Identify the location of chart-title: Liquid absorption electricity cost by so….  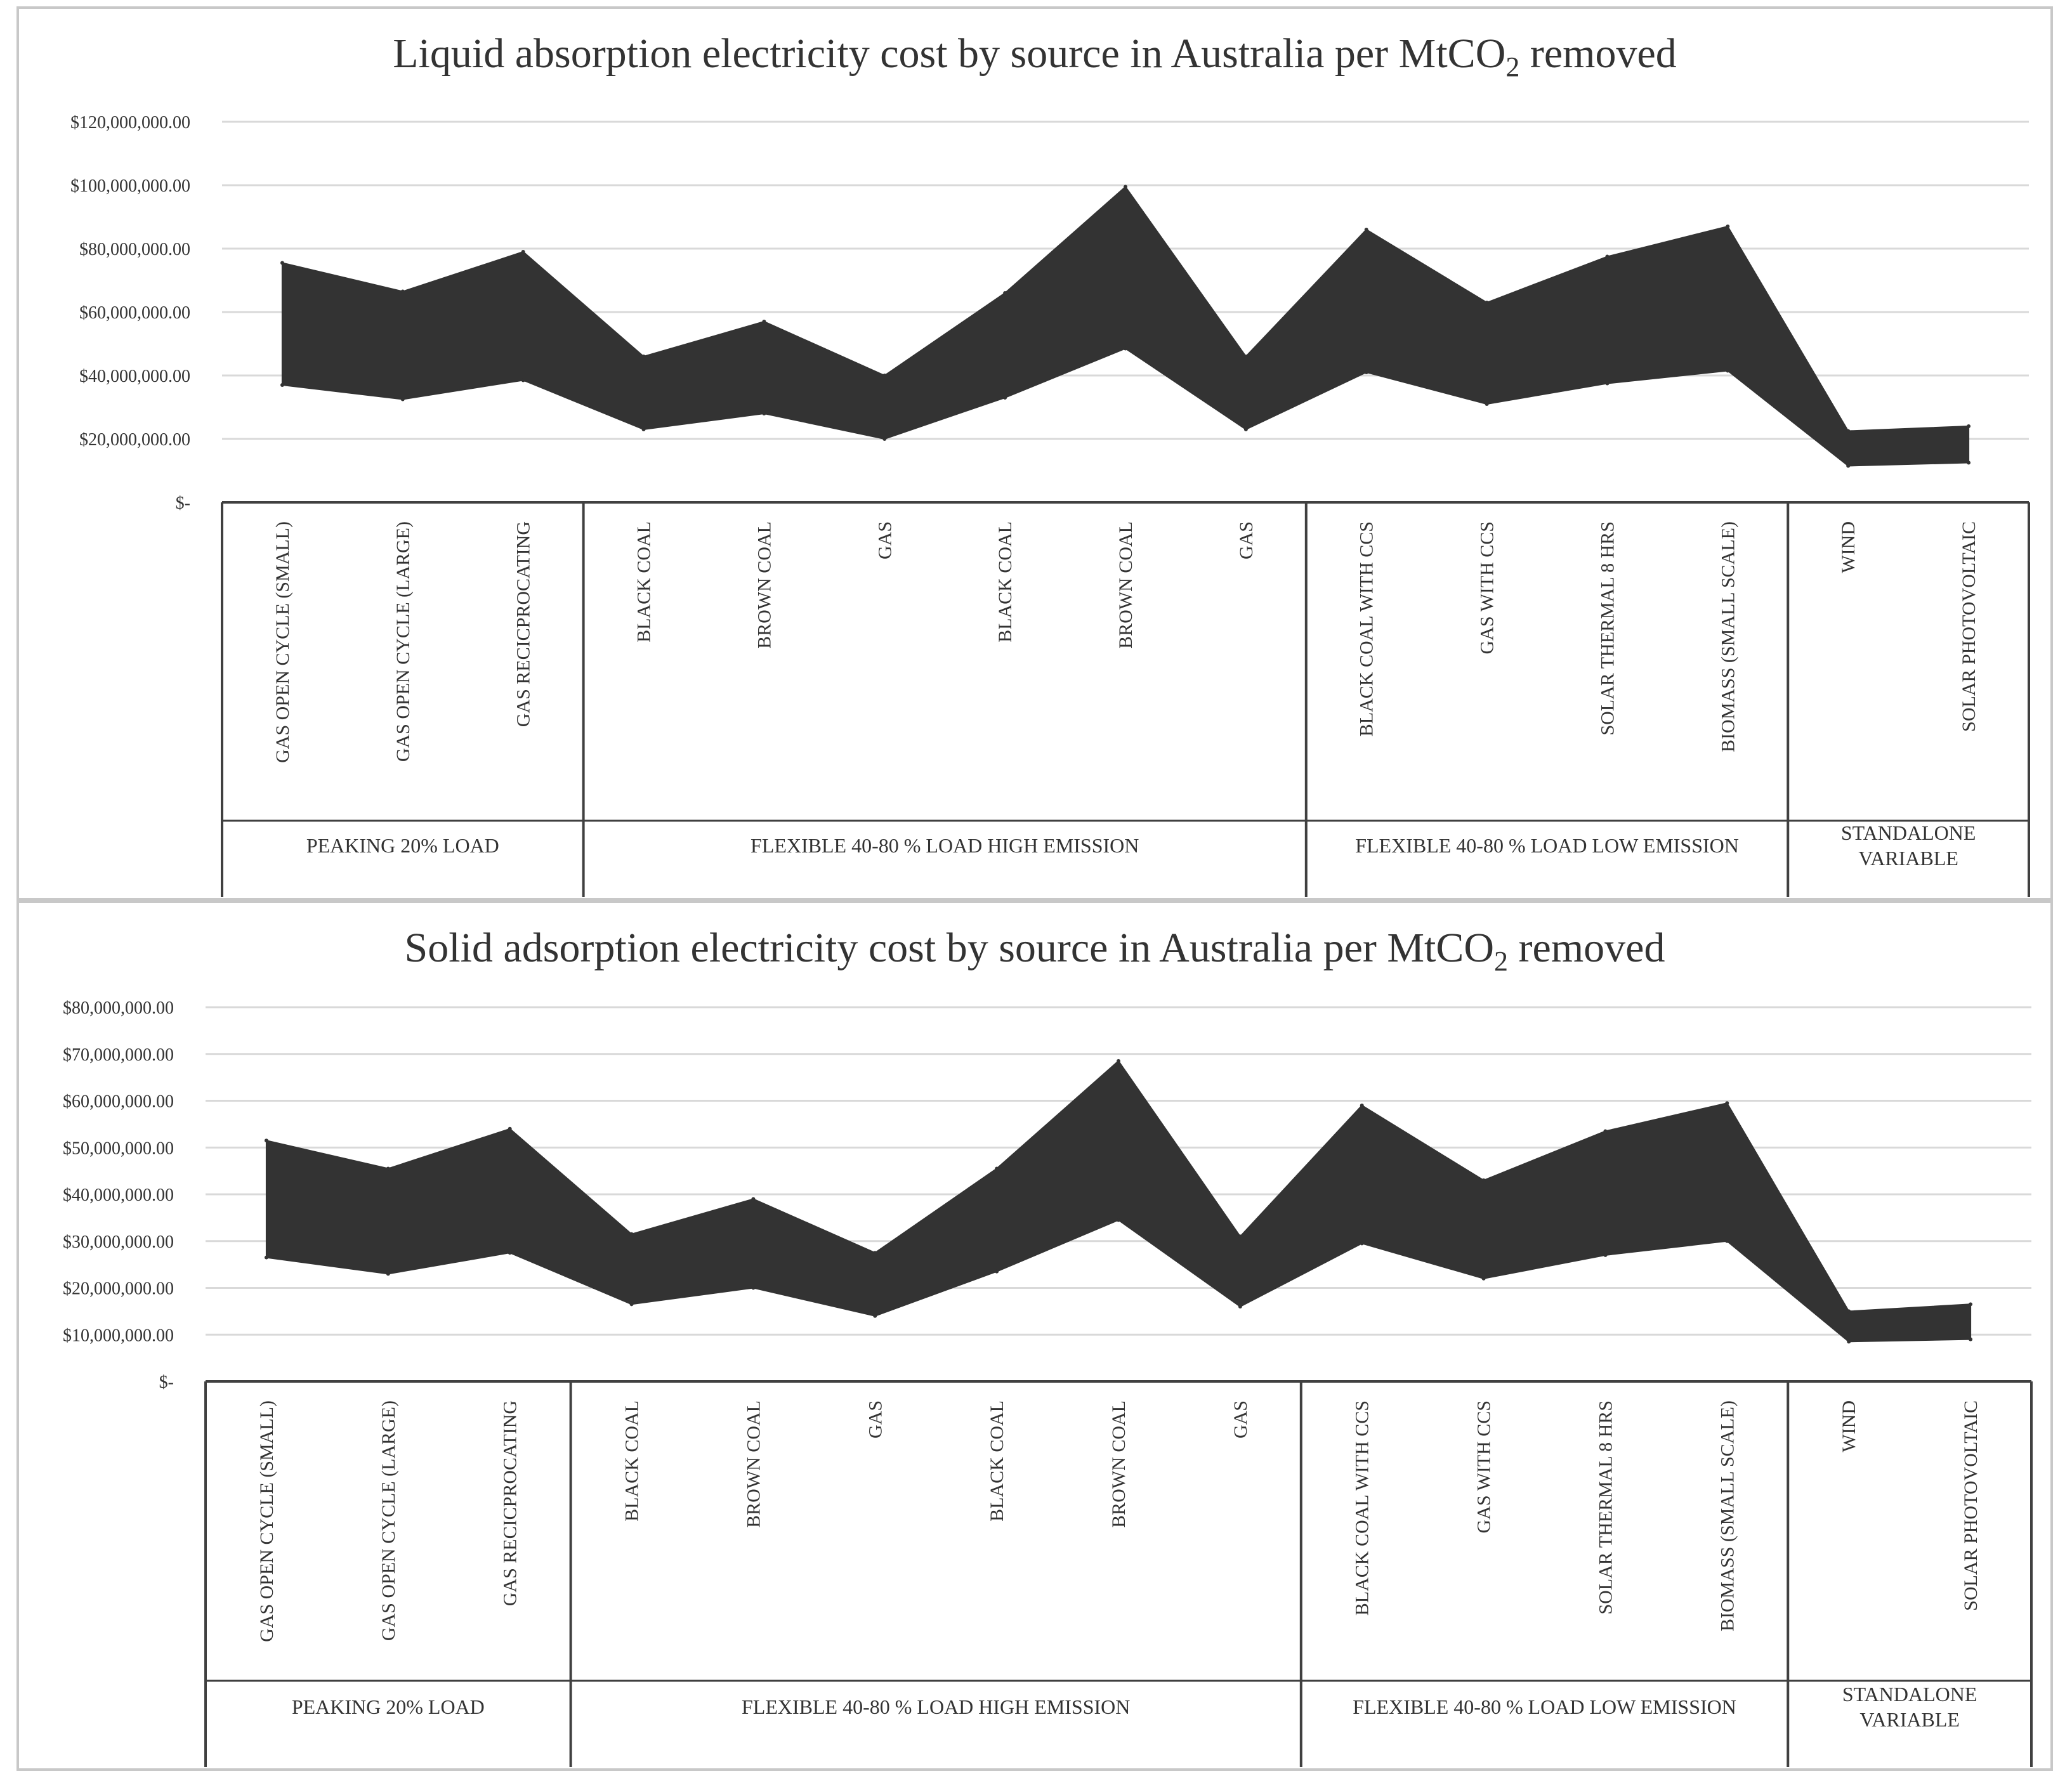
(1035, 56).